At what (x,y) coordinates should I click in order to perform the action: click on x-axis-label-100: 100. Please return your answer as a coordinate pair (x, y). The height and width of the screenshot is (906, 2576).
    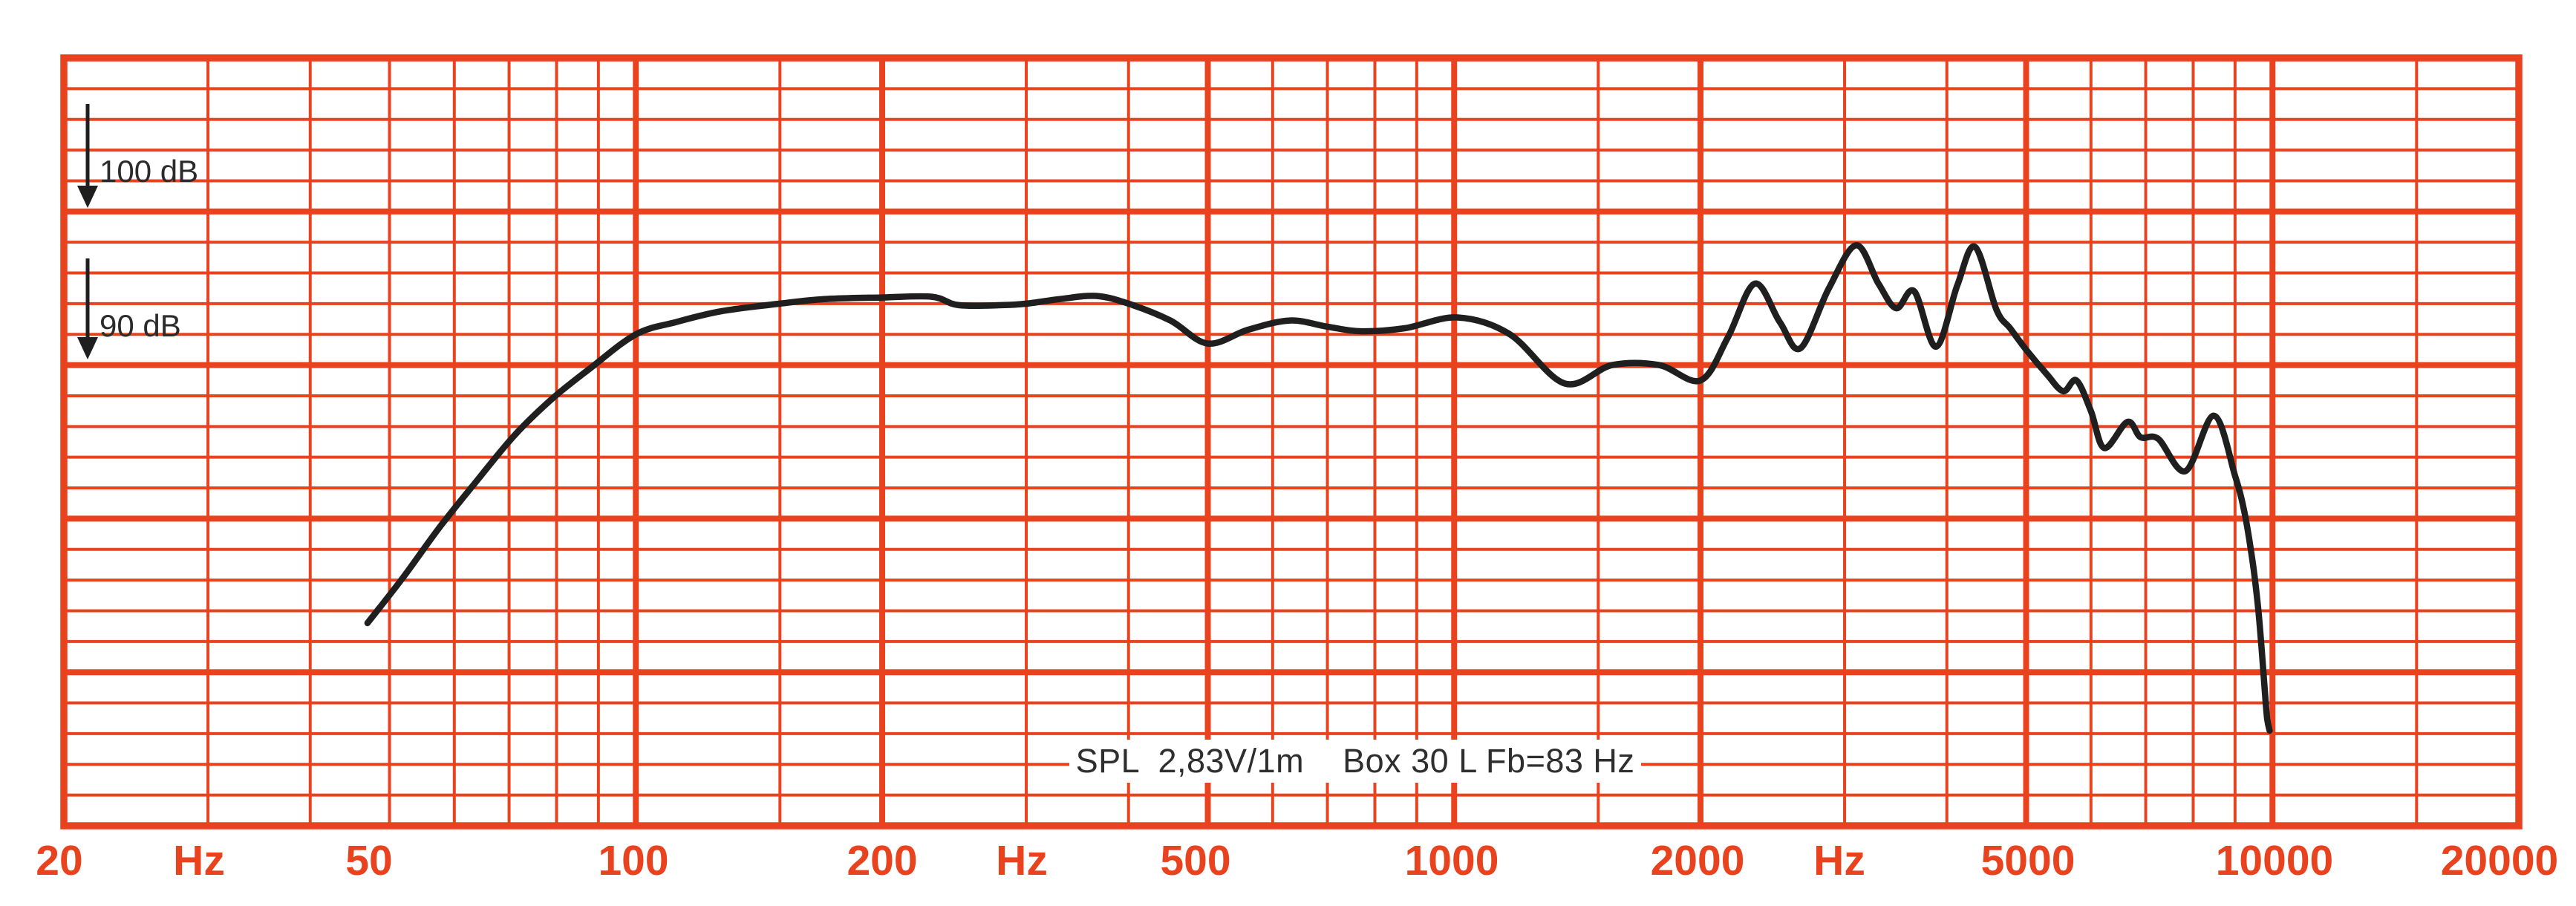
    Looking at the image, I should click on (633, 860).